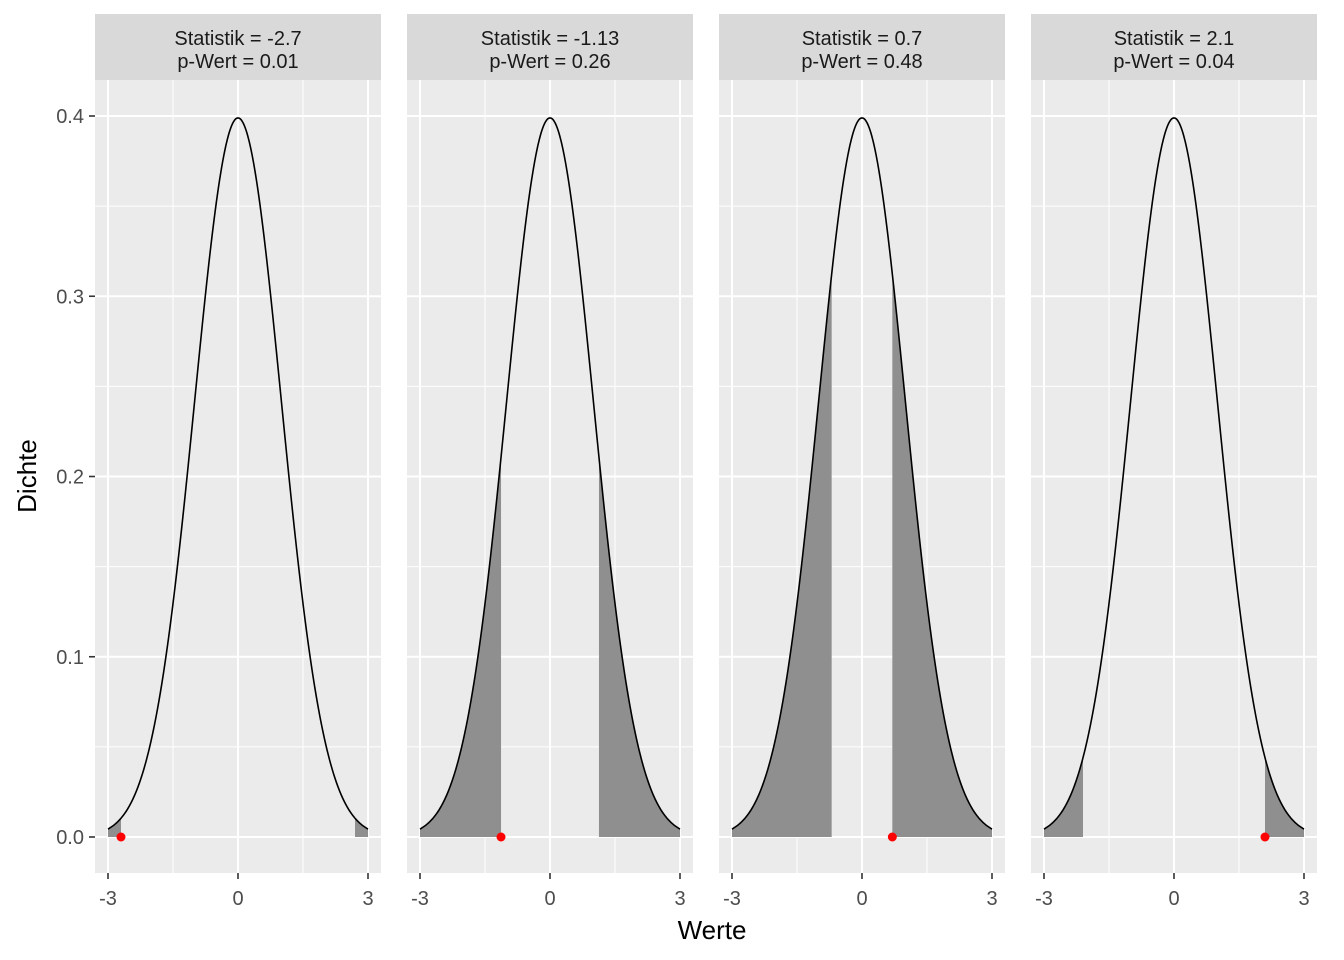  Describe the element at coordinates (70, 658) in the screenshot. I see `y-tick-label: 0.1` at that location.